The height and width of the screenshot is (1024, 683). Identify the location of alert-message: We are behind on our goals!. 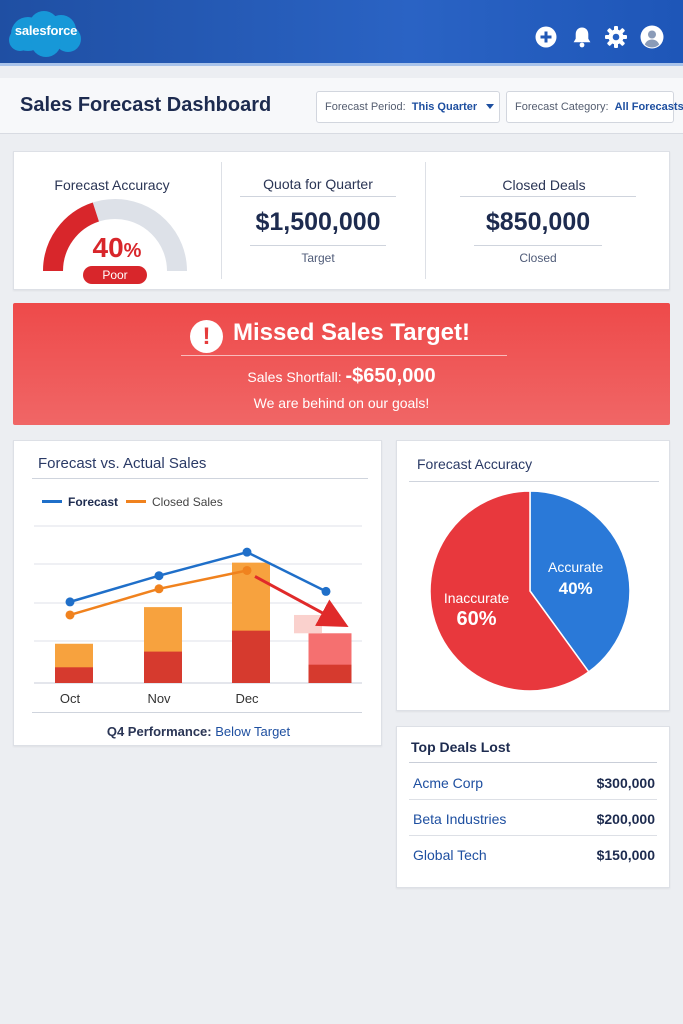
(341, 403).